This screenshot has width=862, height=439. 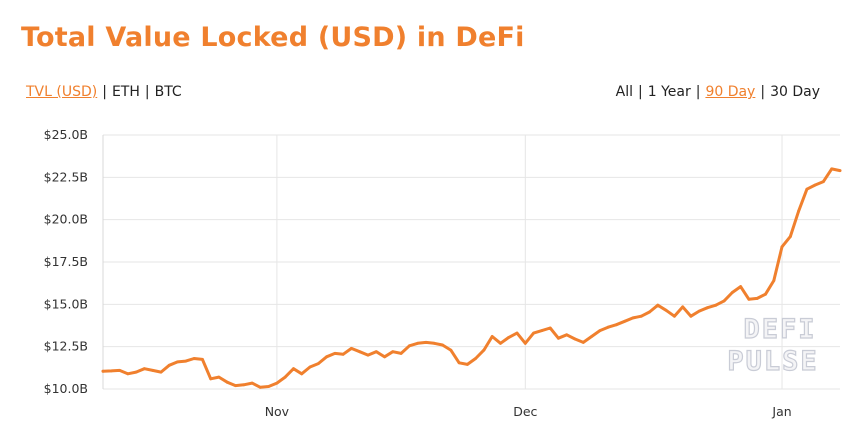 What do you see at coordinates (168, 92) in the screenshot?
I see `unit-option-btc: BTC` at bounding box center [168, 92].